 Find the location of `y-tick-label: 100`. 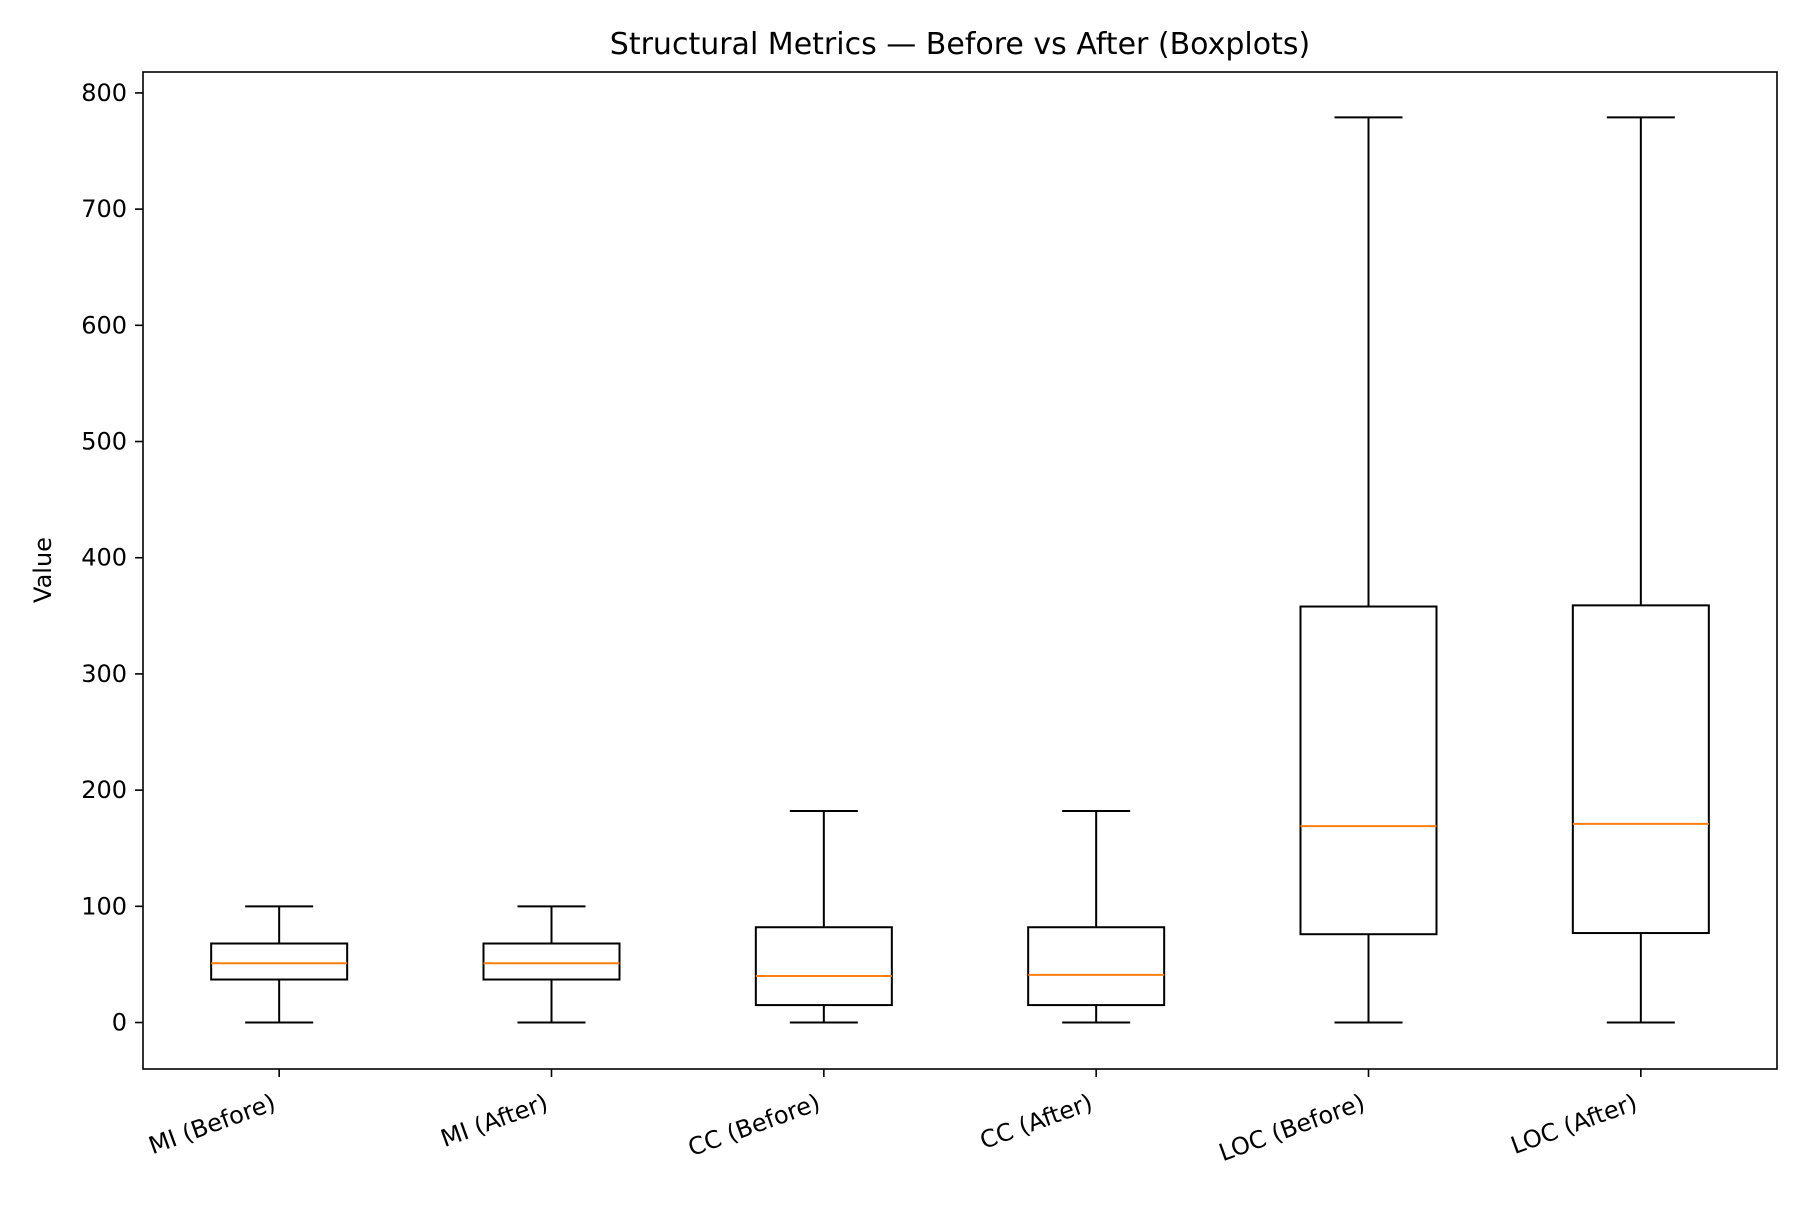

y-tick-label: 100 is located at coordinates (104, 906).